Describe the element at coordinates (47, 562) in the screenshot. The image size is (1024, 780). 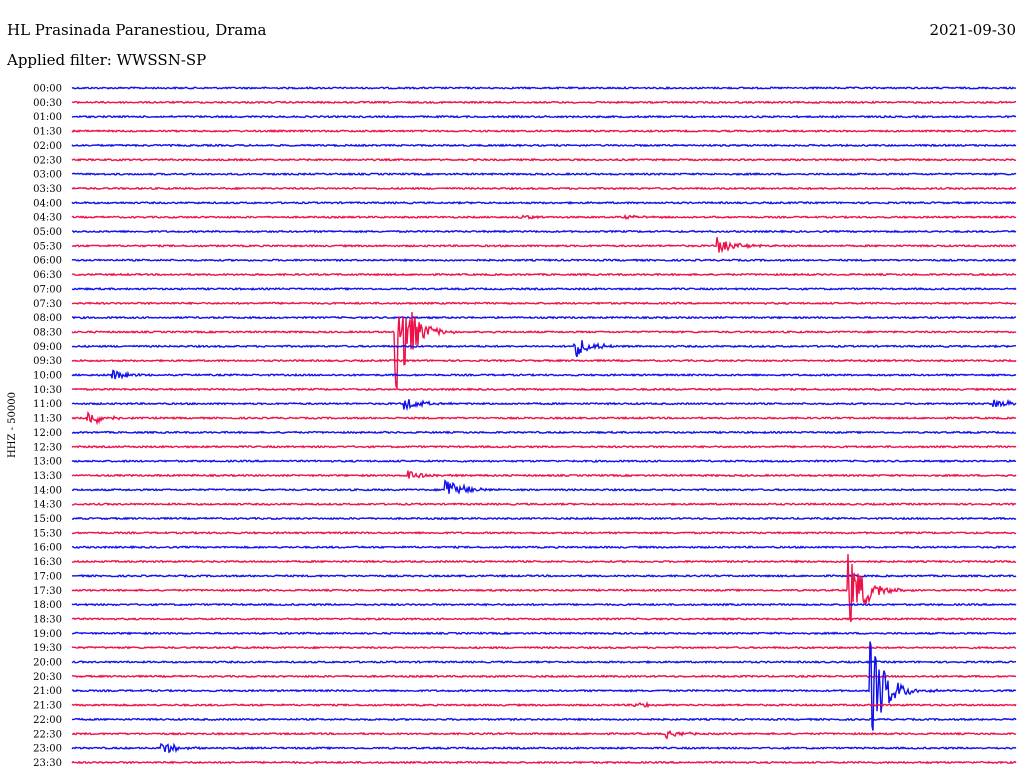
I see `row-time-label: 16:30` at that location.